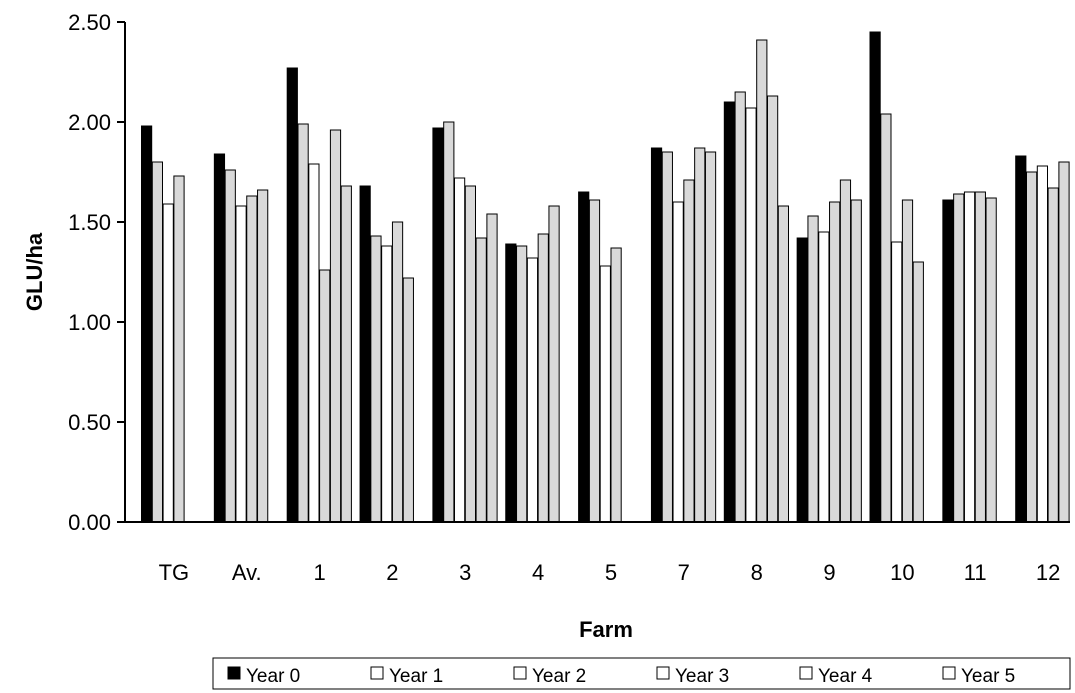 The image size is (1075, 693). I want to click on x-tick-label: 12, so click(1048, 572).